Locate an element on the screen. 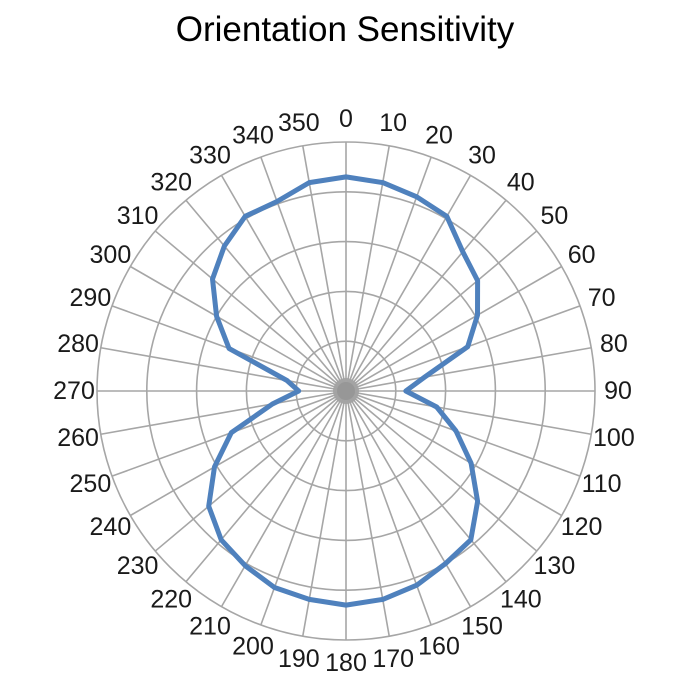 This screenshot has width=690, height=696. angle-label-160: 160 is located at coordinates (439, 647).